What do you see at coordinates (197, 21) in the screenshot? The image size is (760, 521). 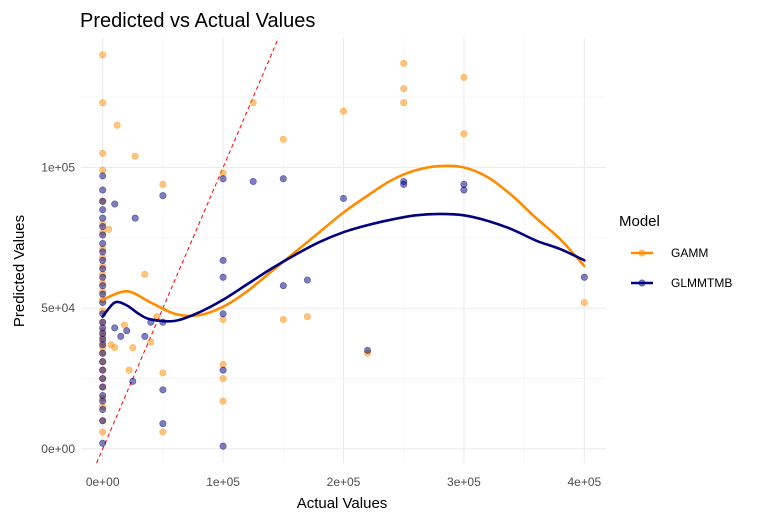 I see `chart-title: Predicted vs Actual Values` at bounding box center [197, 21].